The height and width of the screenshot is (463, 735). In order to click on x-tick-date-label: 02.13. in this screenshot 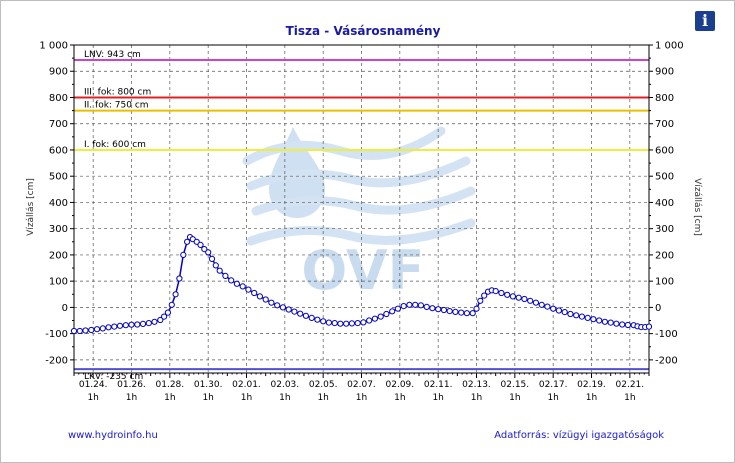, I will do `click(476, 385)`.